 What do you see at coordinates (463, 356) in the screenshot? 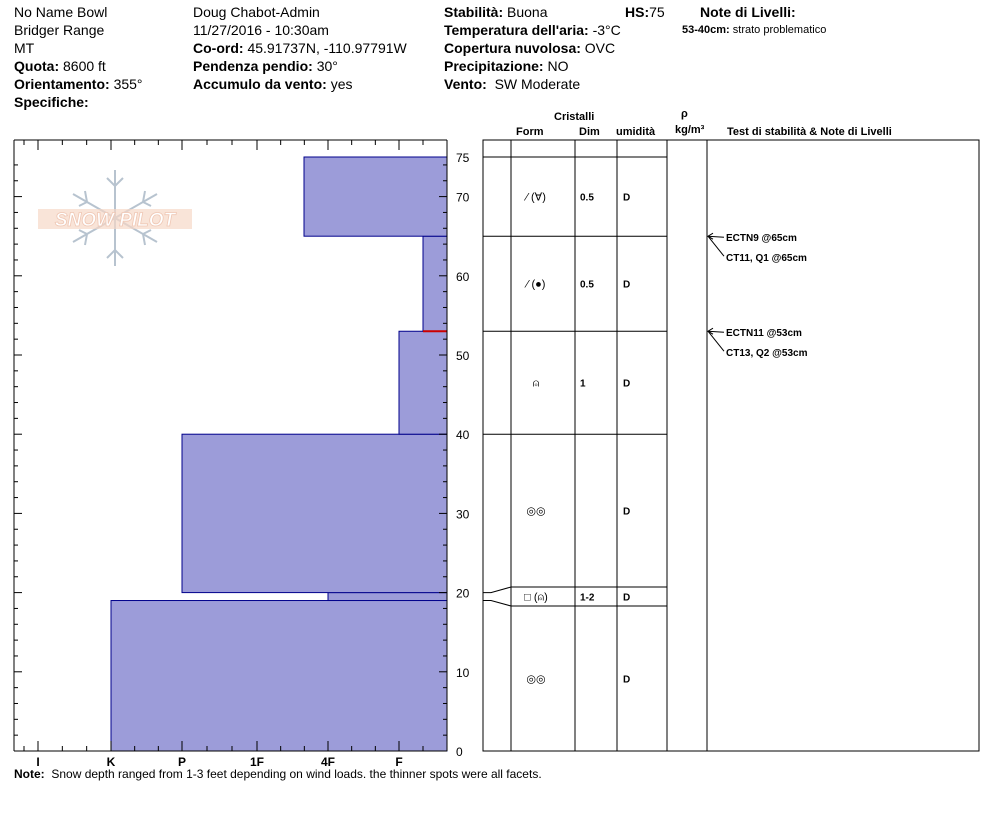
I see `depth-label: 50` at bounding box center [463, 356].